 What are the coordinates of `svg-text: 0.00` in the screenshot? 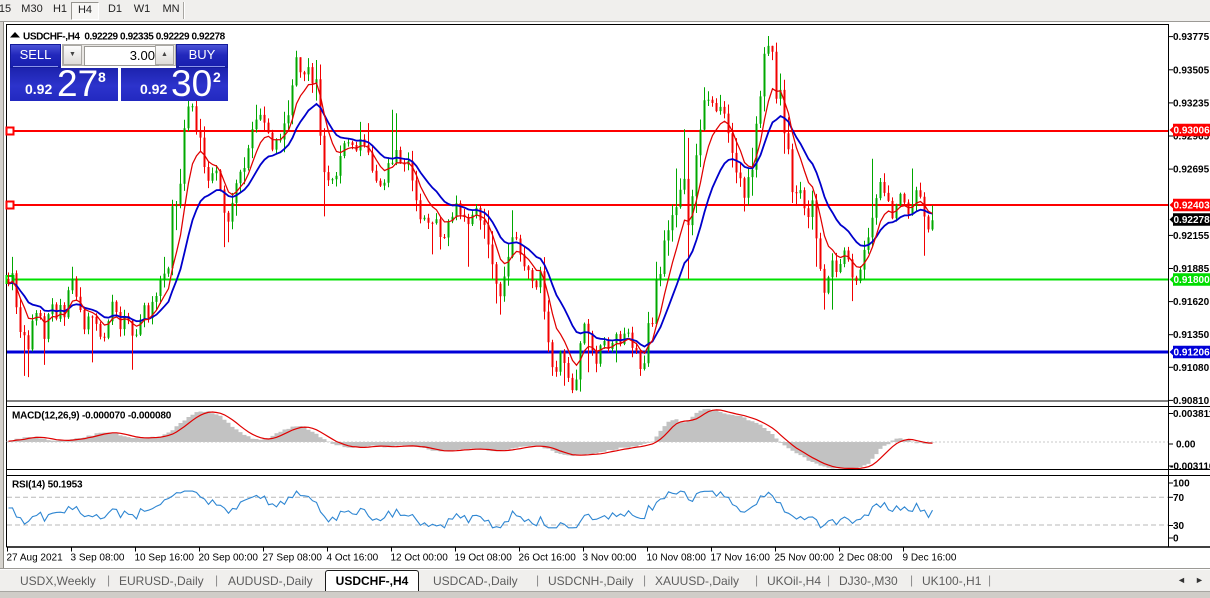 It's located at (1186, 445).